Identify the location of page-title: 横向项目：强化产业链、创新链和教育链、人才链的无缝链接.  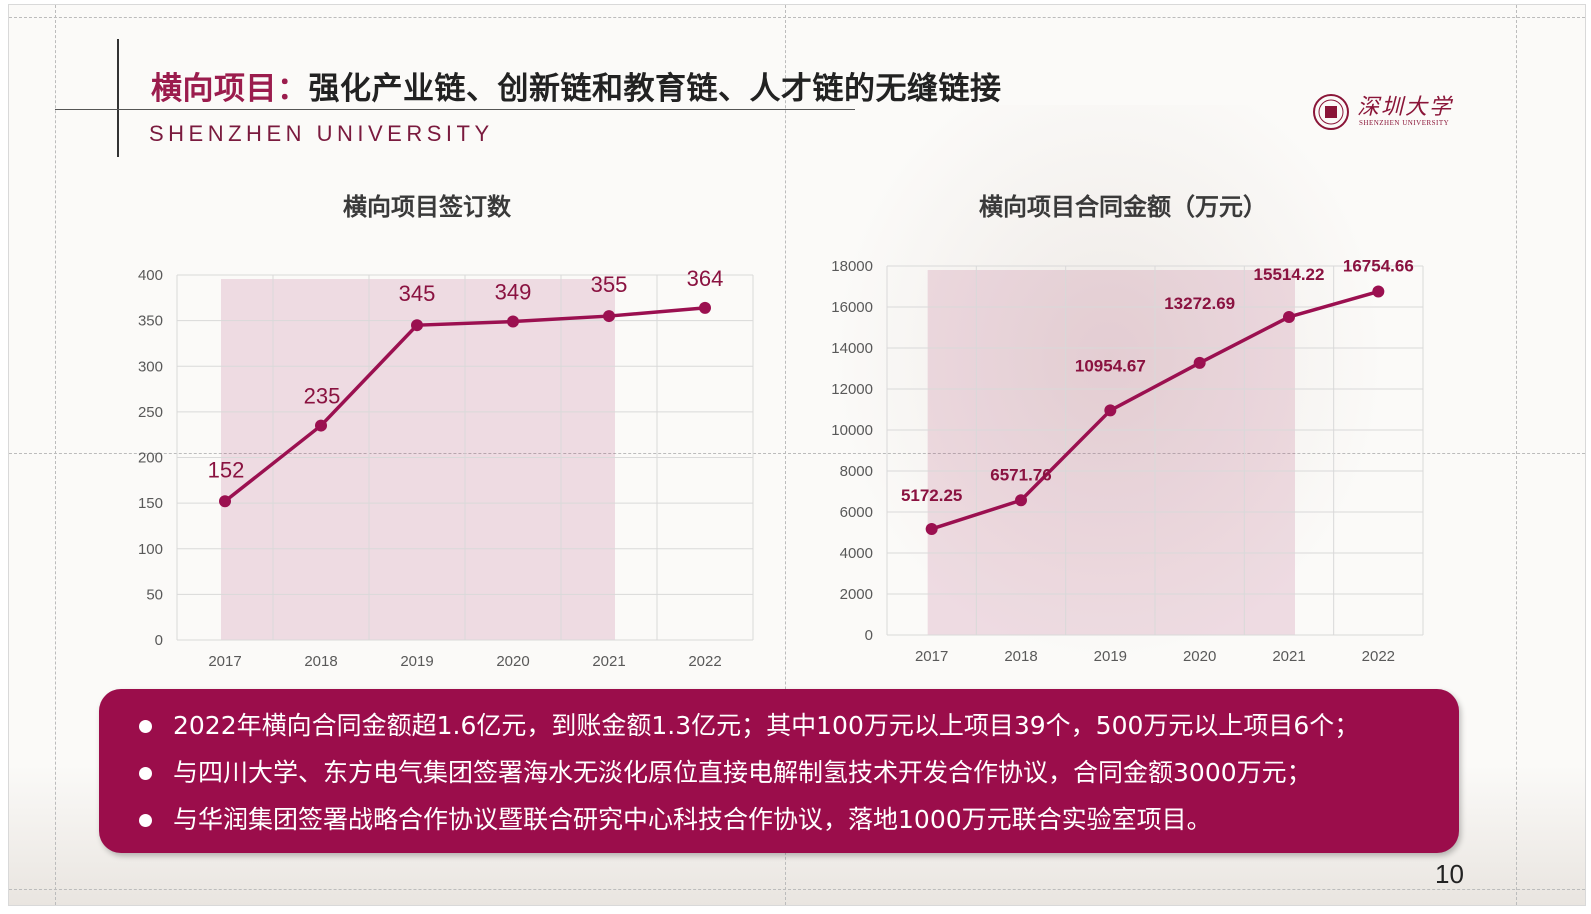
(576, 85).